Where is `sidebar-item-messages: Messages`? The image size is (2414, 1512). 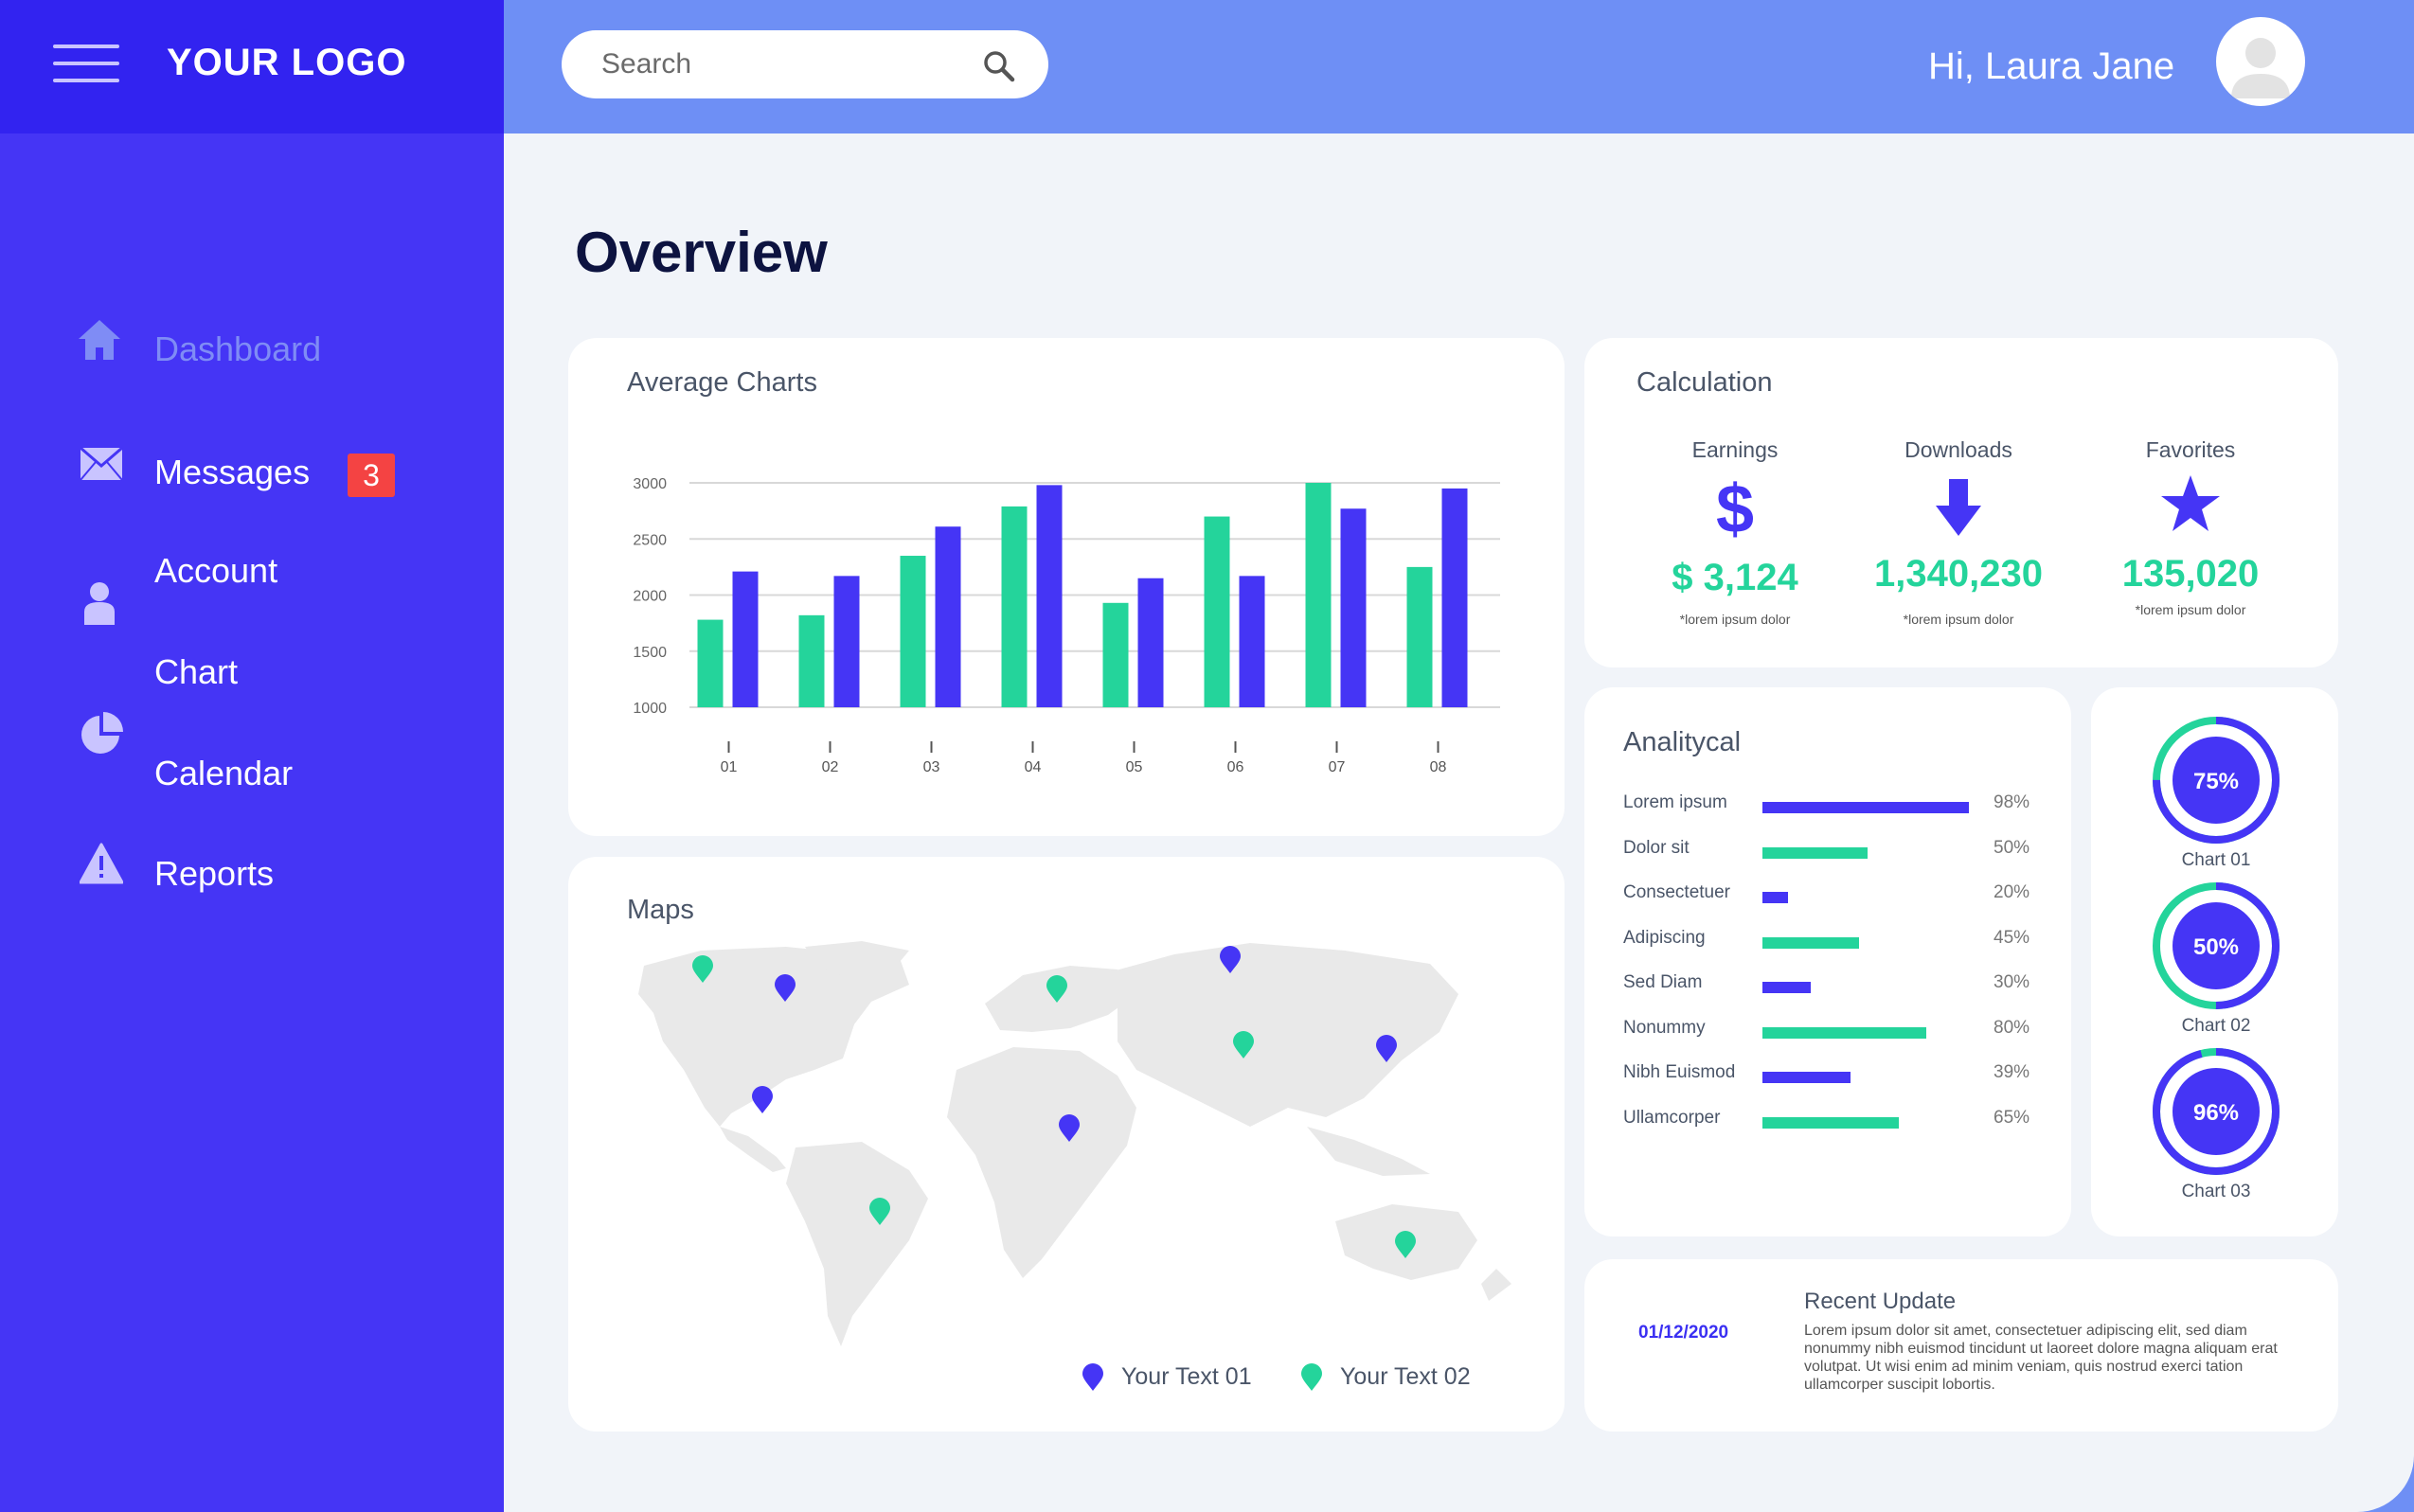 sidebar-item-messages: Messages is located at coordinates (252, 473).